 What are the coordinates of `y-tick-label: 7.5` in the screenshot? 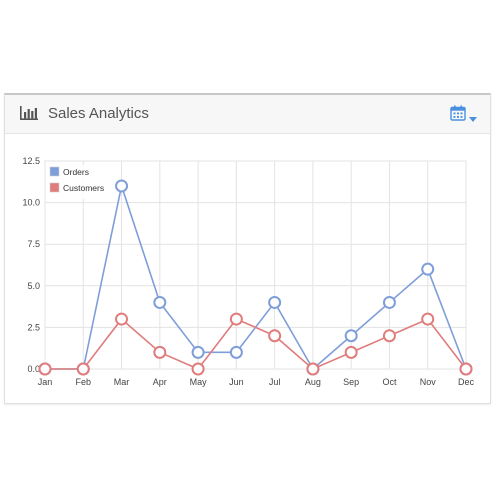 It's located at (33, 244).